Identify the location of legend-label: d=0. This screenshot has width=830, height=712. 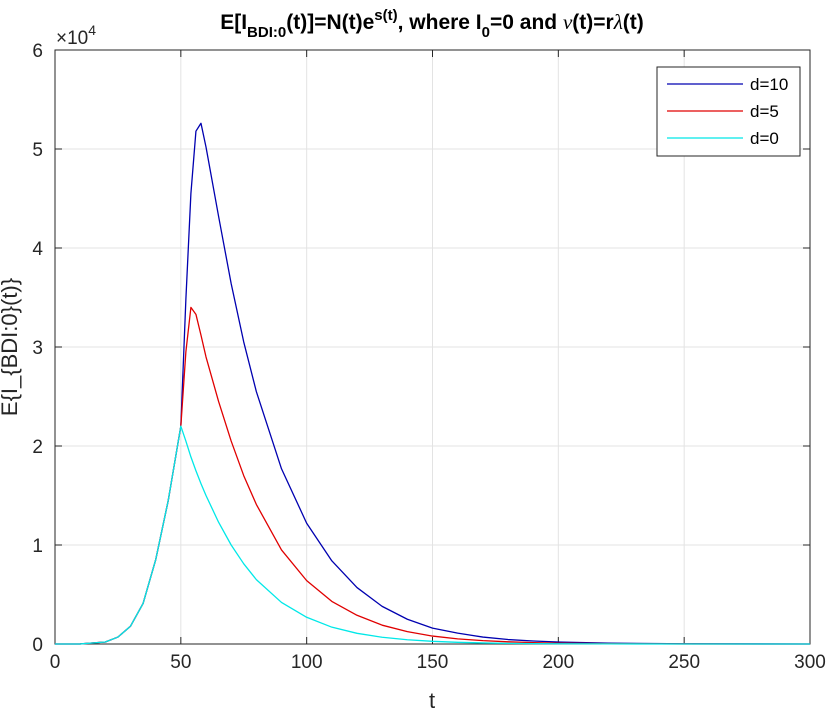
(764, 138).